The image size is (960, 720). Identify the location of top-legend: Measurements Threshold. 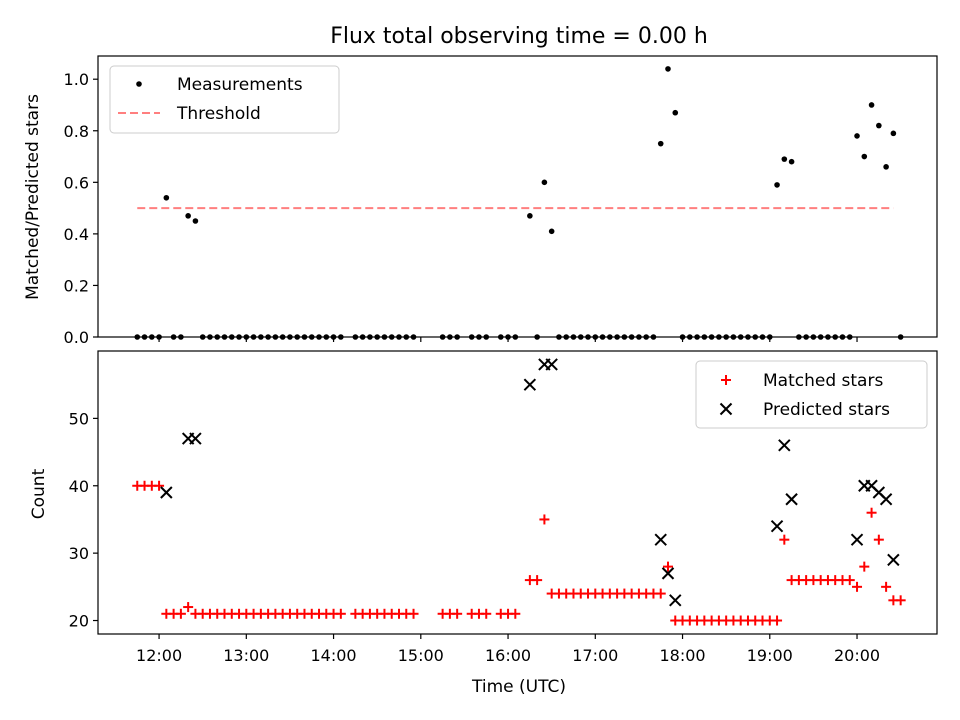
(224, 99).